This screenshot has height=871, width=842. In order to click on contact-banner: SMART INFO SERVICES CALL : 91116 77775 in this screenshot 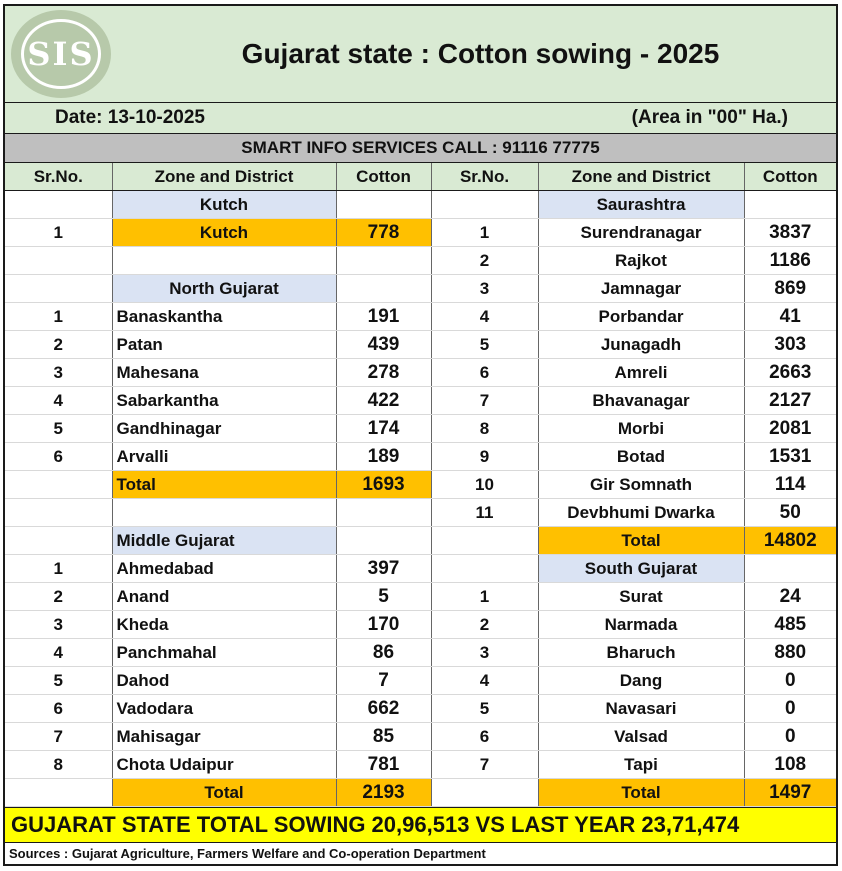, I will do `click(420, 148)`.